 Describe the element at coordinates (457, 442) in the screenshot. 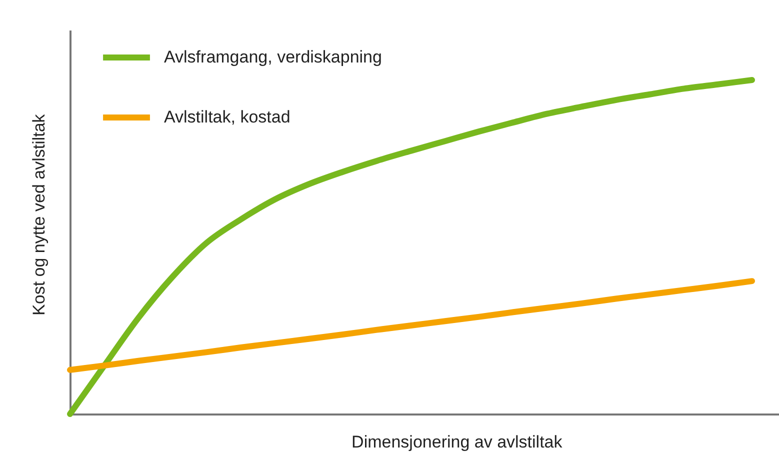

I see `x-axis-title: Dimensjonering av avlstiltak` at that location.